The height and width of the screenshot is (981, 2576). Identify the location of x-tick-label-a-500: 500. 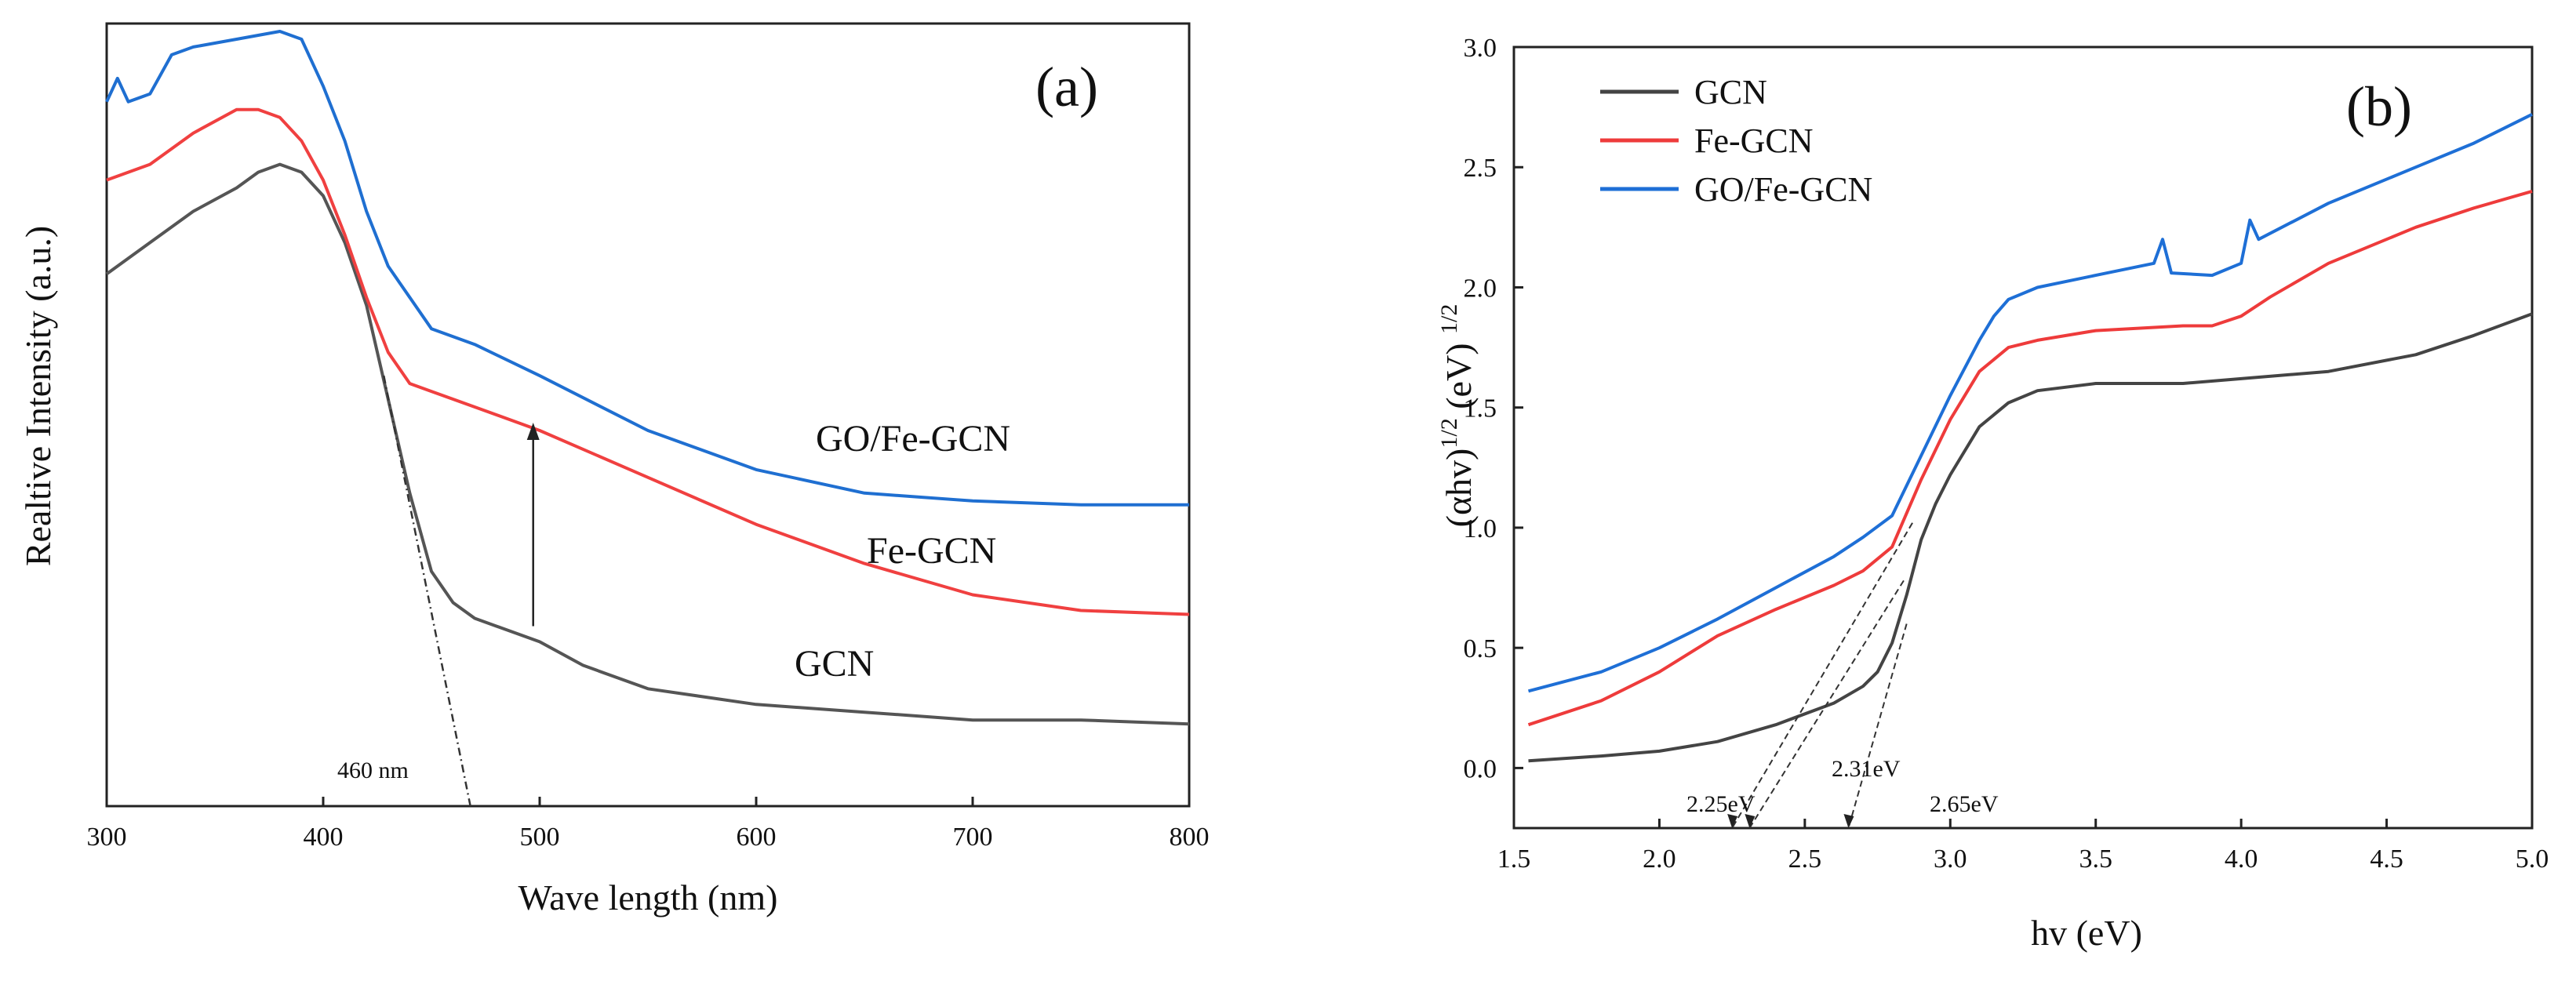
(540, 837).